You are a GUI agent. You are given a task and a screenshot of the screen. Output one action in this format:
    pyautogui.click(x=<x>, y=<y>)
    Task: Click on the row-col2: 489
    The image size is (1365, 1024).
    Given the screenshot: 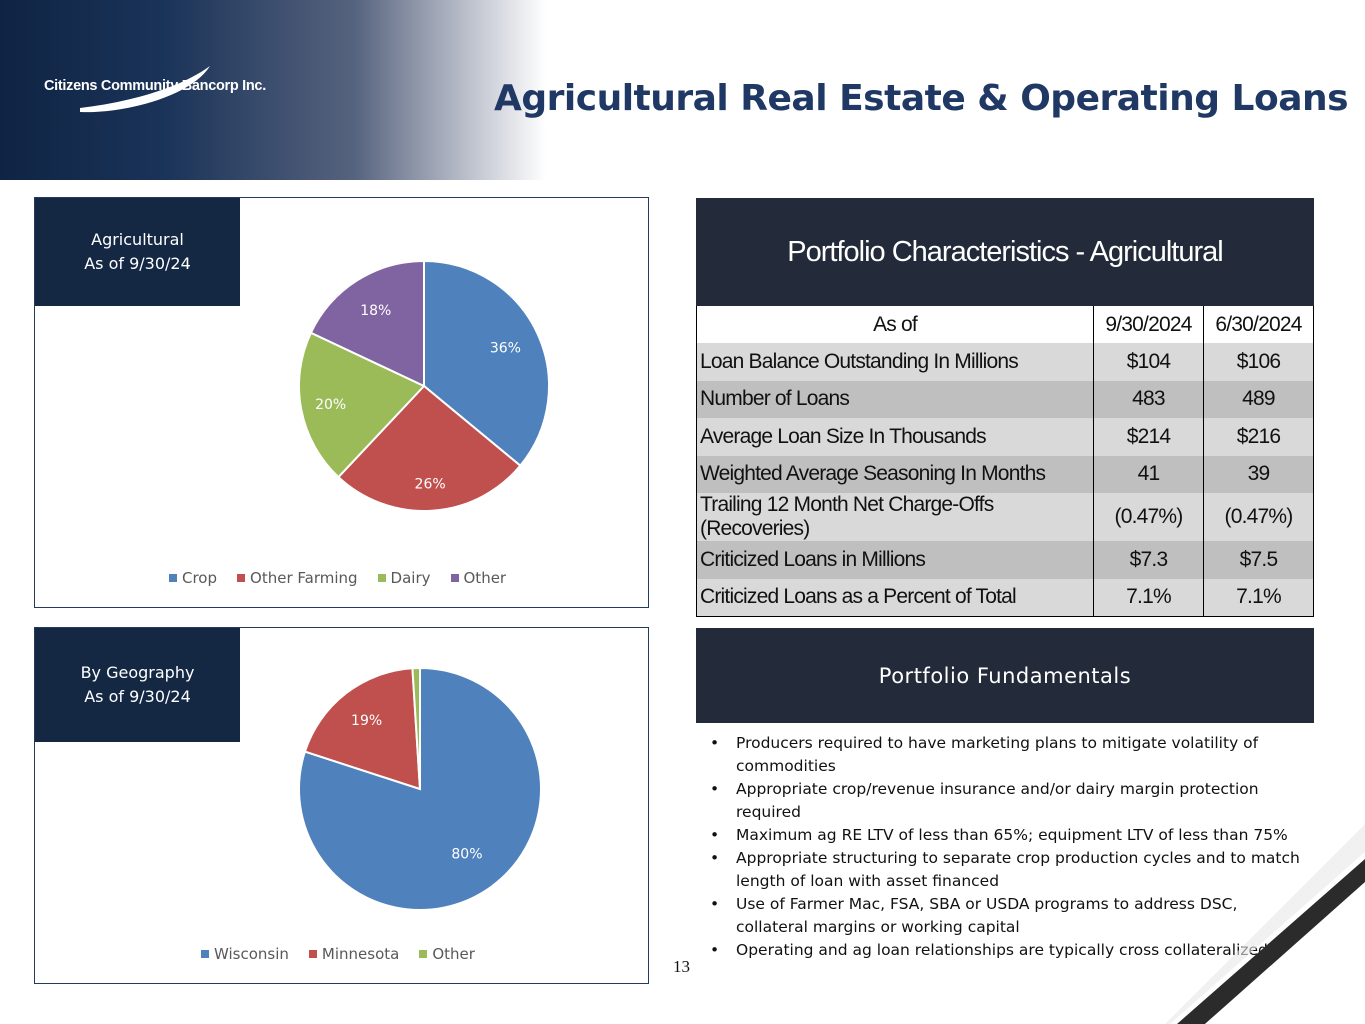 What is the action you would take?
    pyautogui.click(x=1258, y=399)
    